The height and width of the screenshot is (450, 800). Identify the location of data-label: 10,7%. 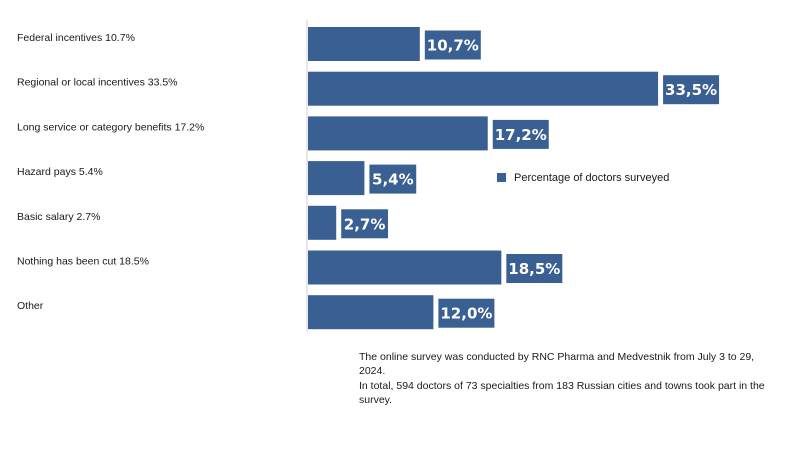
(453, 46).